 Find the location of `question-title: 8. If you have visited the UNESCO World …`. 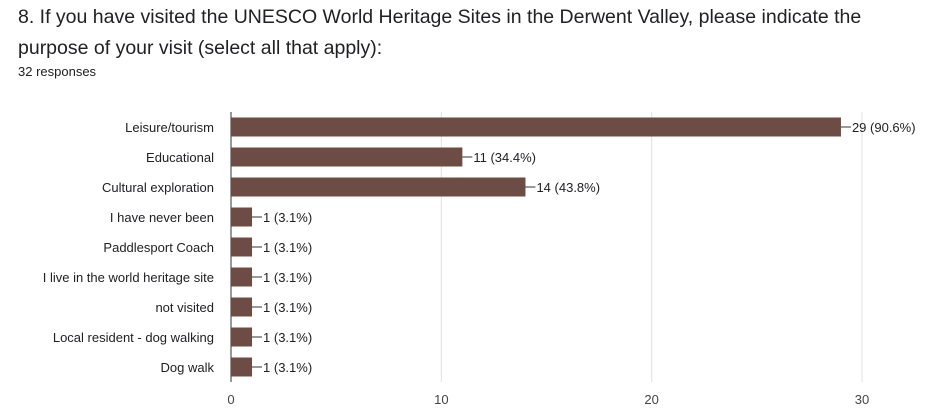

question-title: 8. If you have visited the UNESCO World … is located at coordinates (440, 32).